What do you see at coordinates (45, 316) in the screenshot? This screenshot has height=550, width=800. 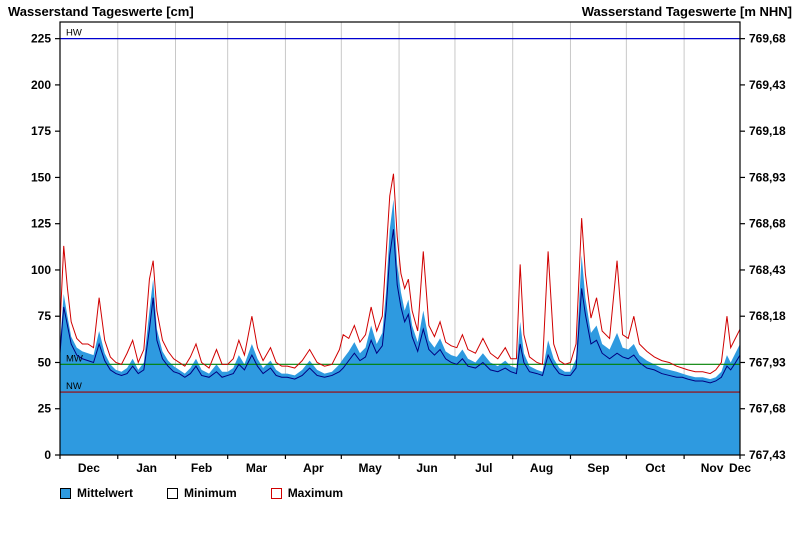 I see `svg-text: 75` at bounding box center [45, 316].